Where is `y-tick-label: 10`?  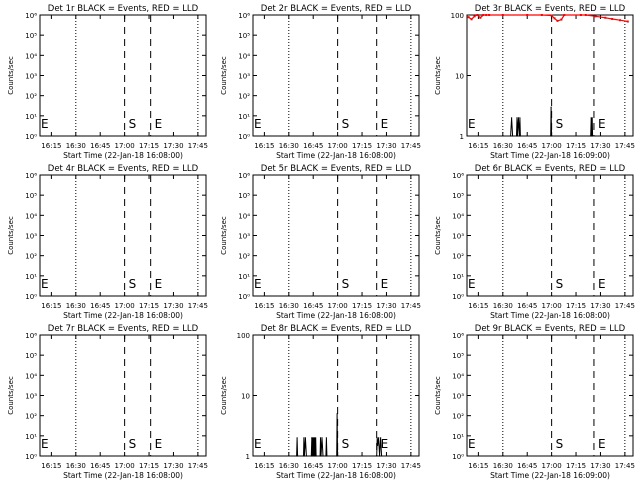 y-tick-label: 10 is located at coordinates (459, 77).